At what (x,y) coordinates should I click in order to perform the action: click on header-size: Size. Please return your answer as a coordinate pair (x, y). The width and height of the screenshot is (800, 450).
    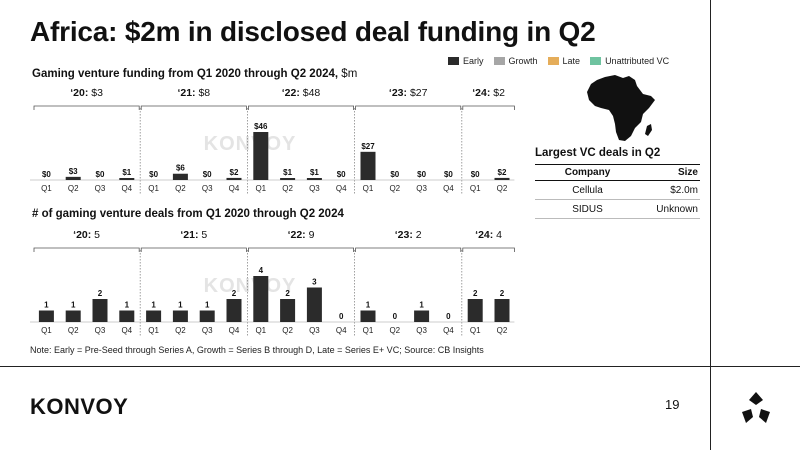
    Looking at the image, I should click on (687, 172).